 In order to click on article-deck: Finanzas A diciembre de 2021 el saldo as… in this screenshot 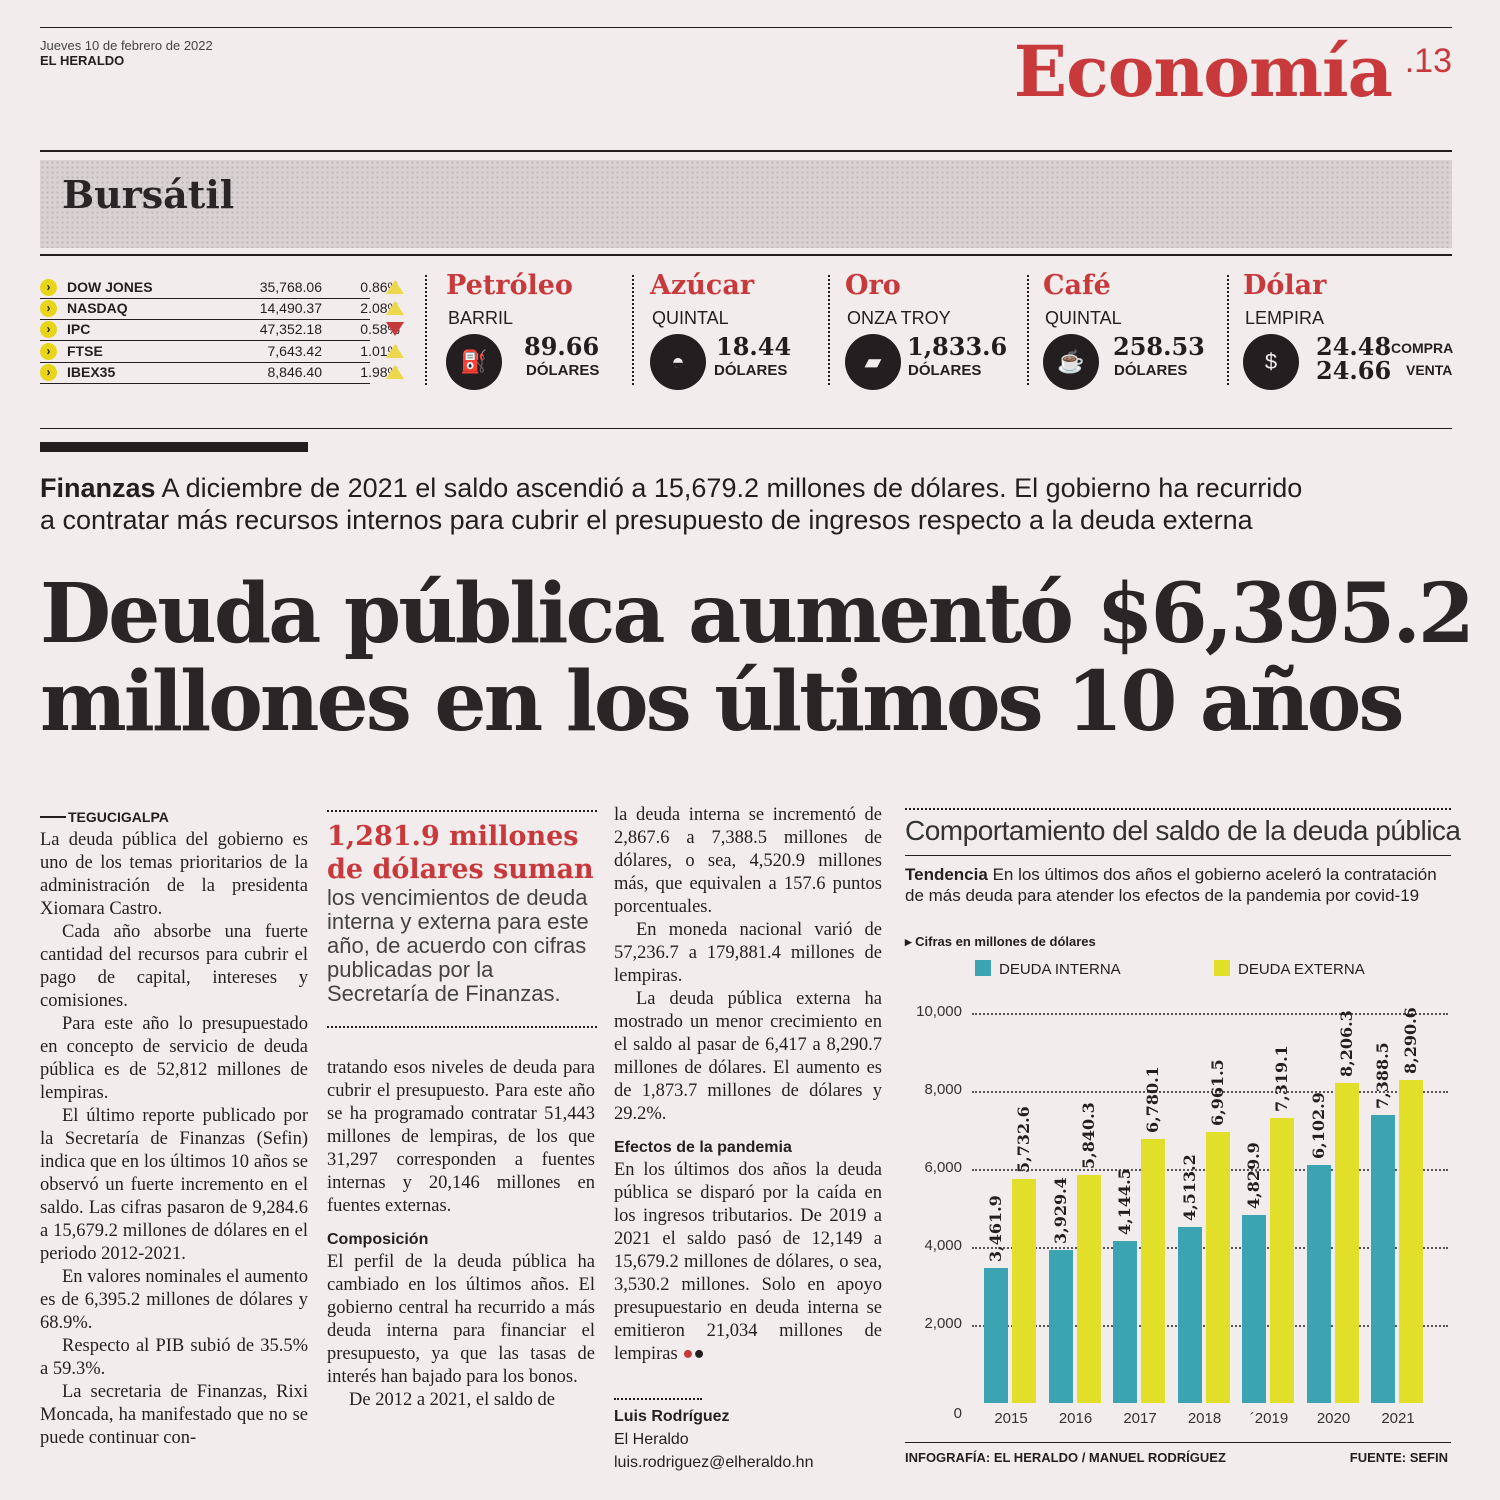, I will do `click(750, 504)`.